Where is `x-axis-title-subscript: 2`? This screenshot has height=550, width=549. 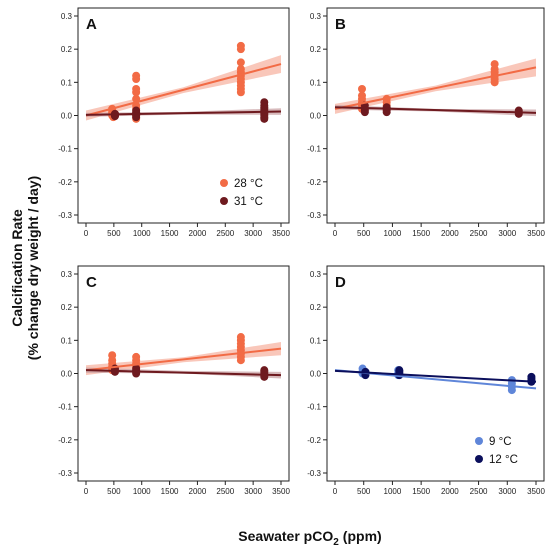
x-axis-title-subscript: 2 is located at coordinates (336, 542).